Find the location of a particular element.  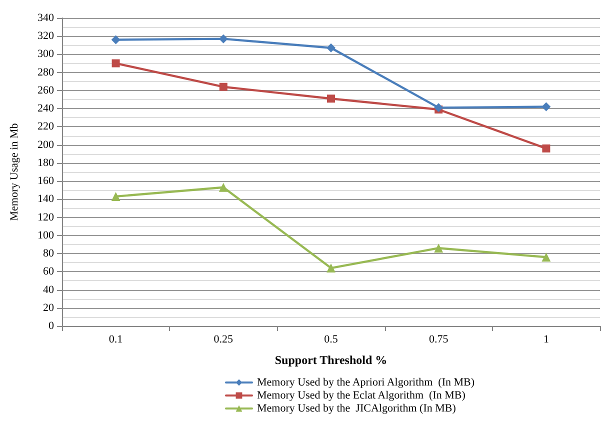

x-tick-label: 0.25 is located at coordinates (224, 340).